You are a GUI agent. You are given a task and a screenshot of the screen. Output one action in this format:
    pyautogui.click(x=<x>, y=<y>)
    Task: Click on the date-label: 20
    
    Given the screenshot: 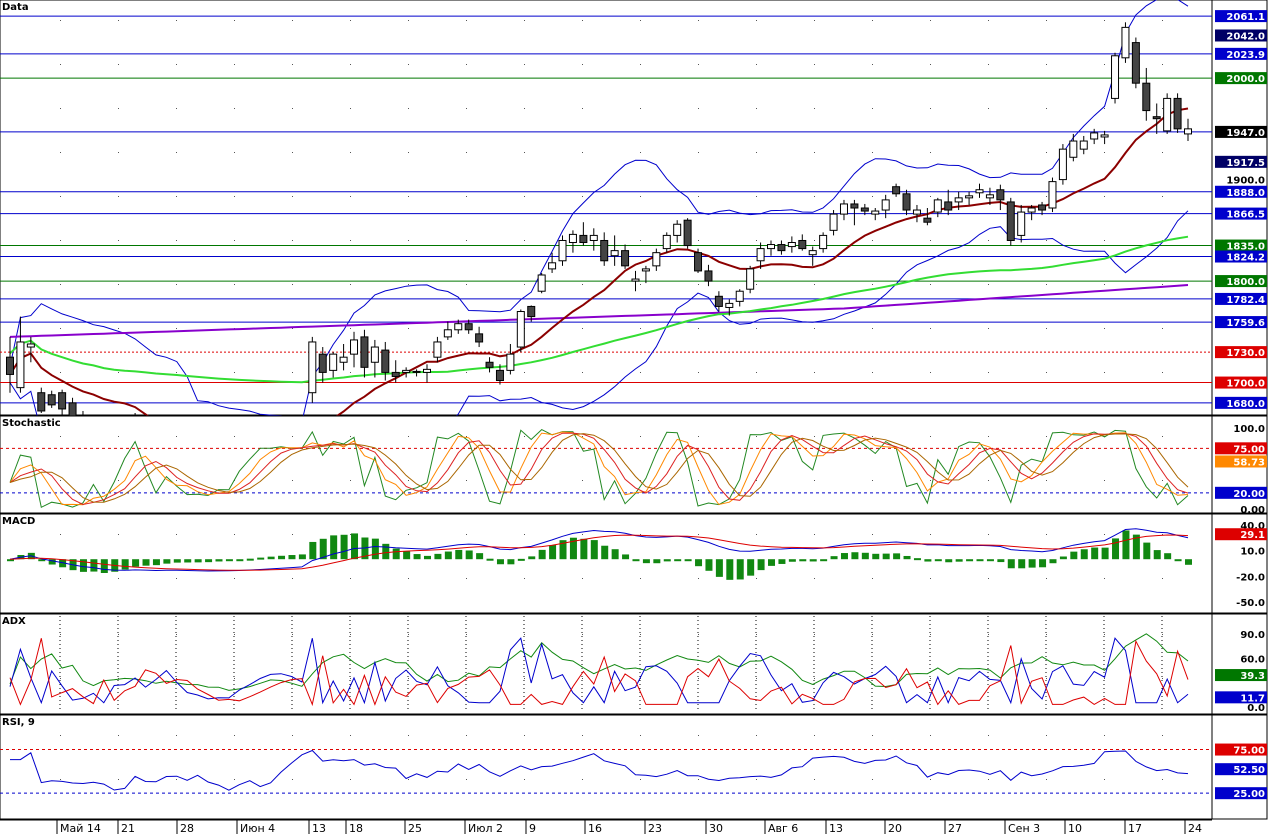 What is the action you would take?
    pyautogui.click(x=895, y=828)
    